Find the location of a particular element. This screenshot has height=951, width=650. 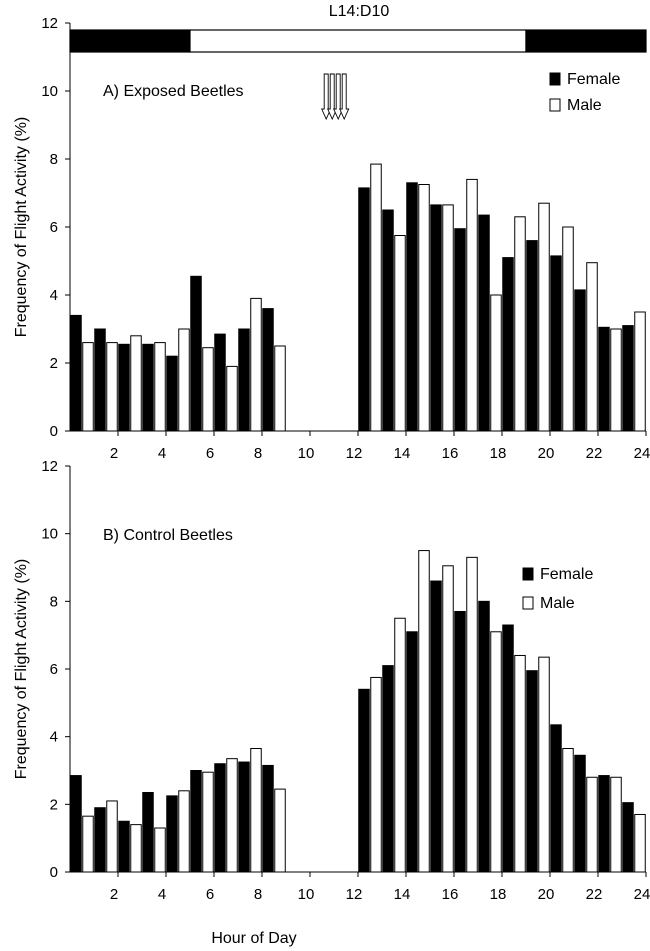

y-tick-label: 0 is located at coordinates (54, 431).